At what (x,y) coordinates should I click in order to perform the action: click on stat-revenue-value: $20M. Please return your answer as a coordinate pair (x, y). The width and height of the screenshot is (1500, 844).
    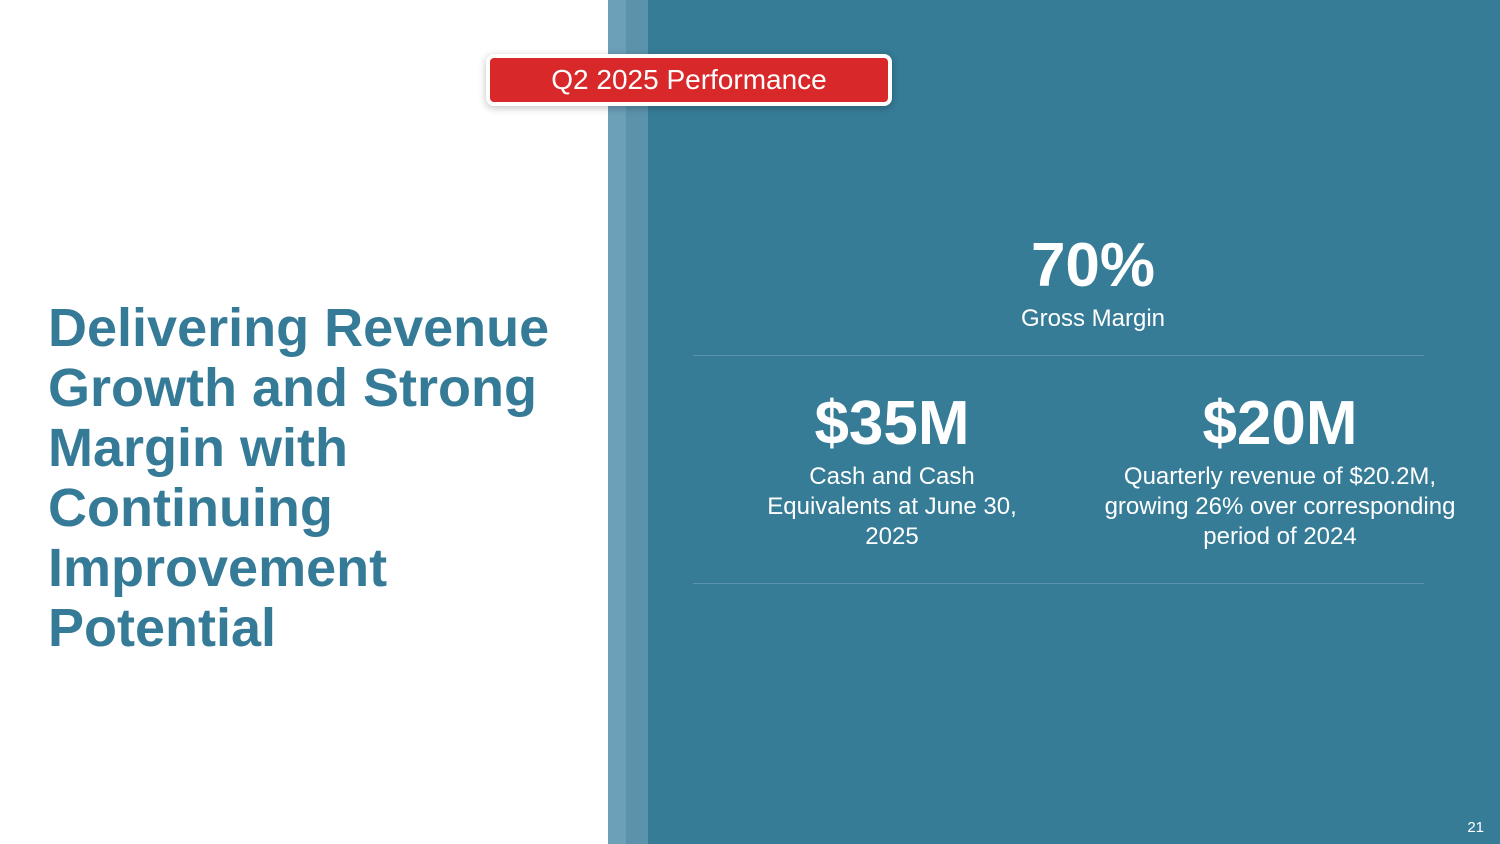
    Looking at the image, I should click on (1280, 423).